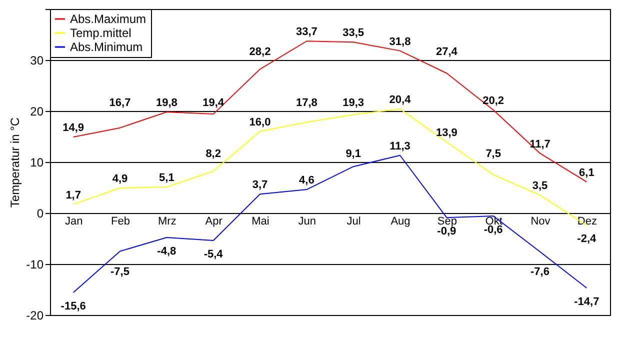 Image resolution: width=643 pixels, height=341 pixels. What do you see at coordinates (447, 52) in the screenshot?
I see `data-label: 27,4` at bounding box center [447, 52].